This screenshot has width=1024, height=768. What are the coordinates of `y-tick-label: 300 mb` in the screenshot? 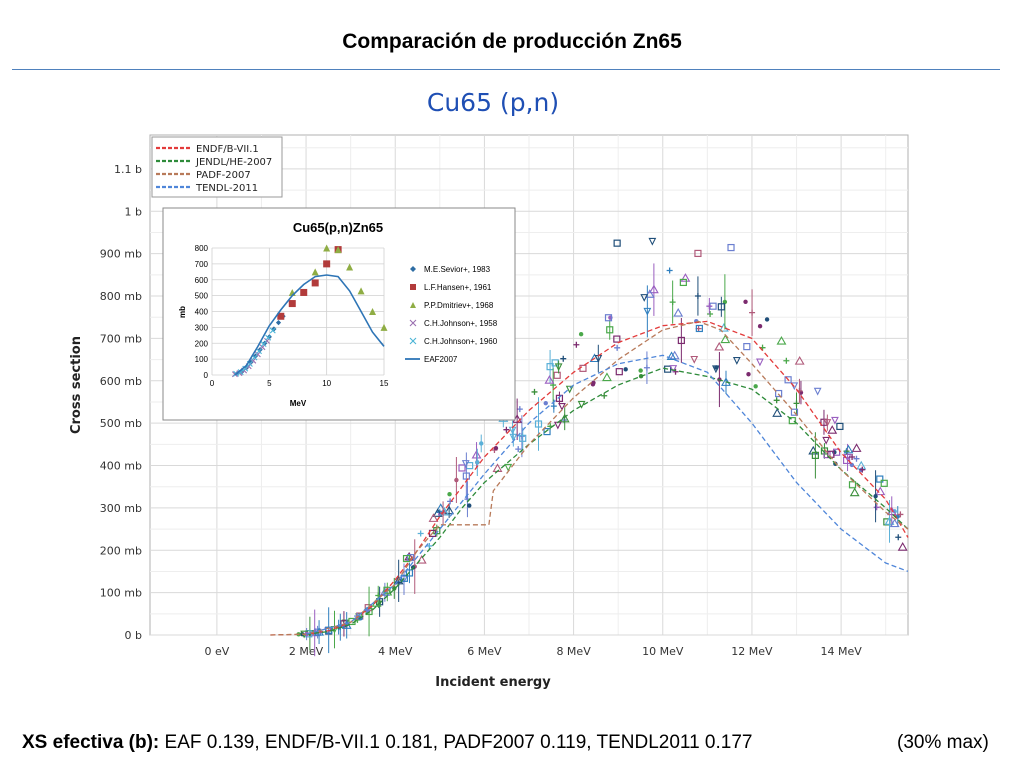 It's located at (121, 508).